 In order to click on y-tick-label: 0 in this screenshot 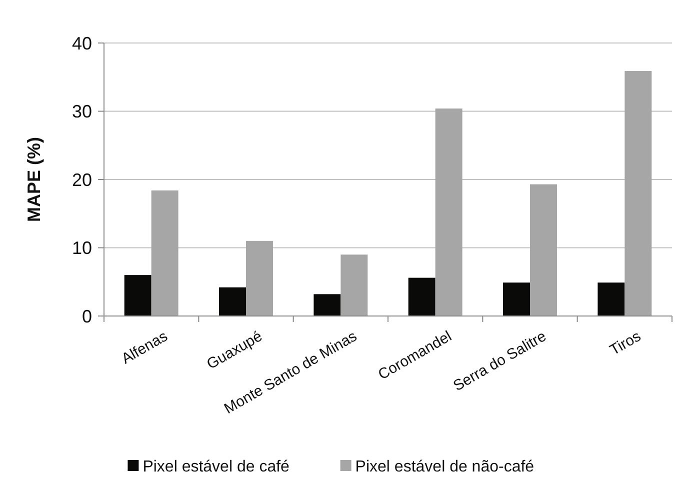, I will do `click(87, 316)`.